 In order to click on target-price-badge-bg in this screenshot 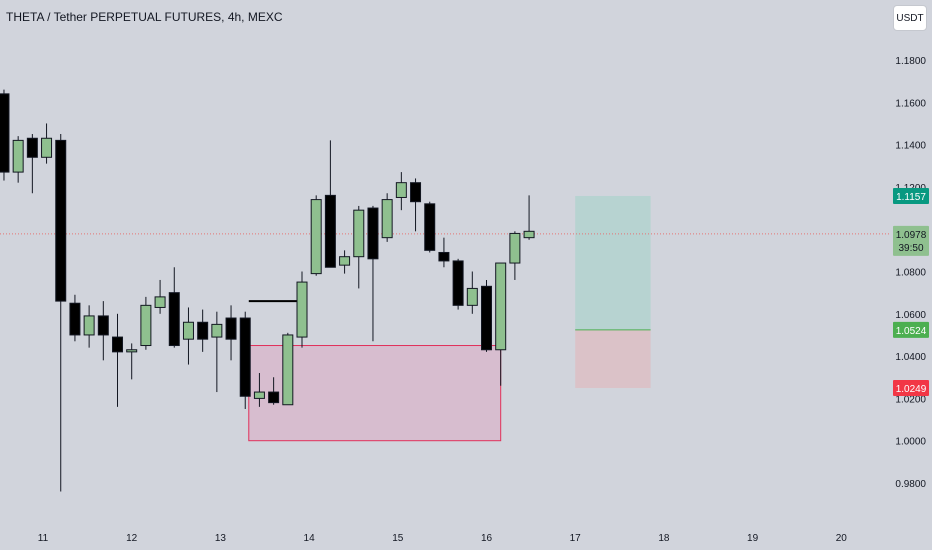, I will do `click(911, 195)`.